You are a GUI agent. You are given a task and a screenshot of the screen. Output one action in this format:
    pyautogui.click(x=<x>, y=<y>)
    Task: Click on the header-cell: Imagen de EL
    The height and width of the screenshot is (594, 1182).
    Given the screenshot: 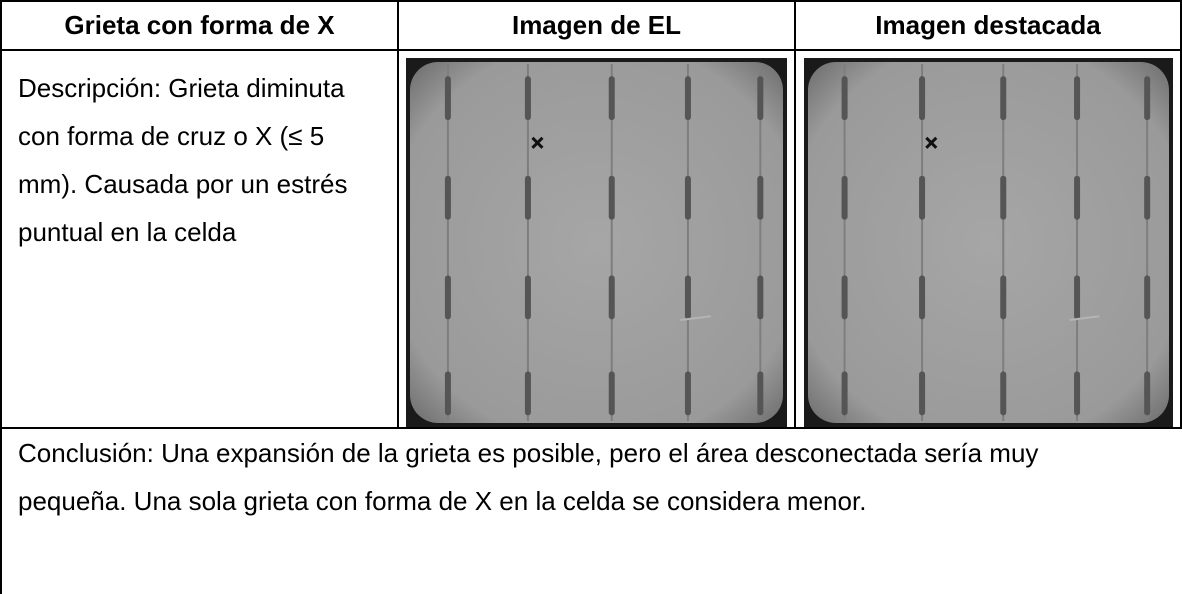 What is the action you would take?
    pyautogui.click(x=596, y=25)
    